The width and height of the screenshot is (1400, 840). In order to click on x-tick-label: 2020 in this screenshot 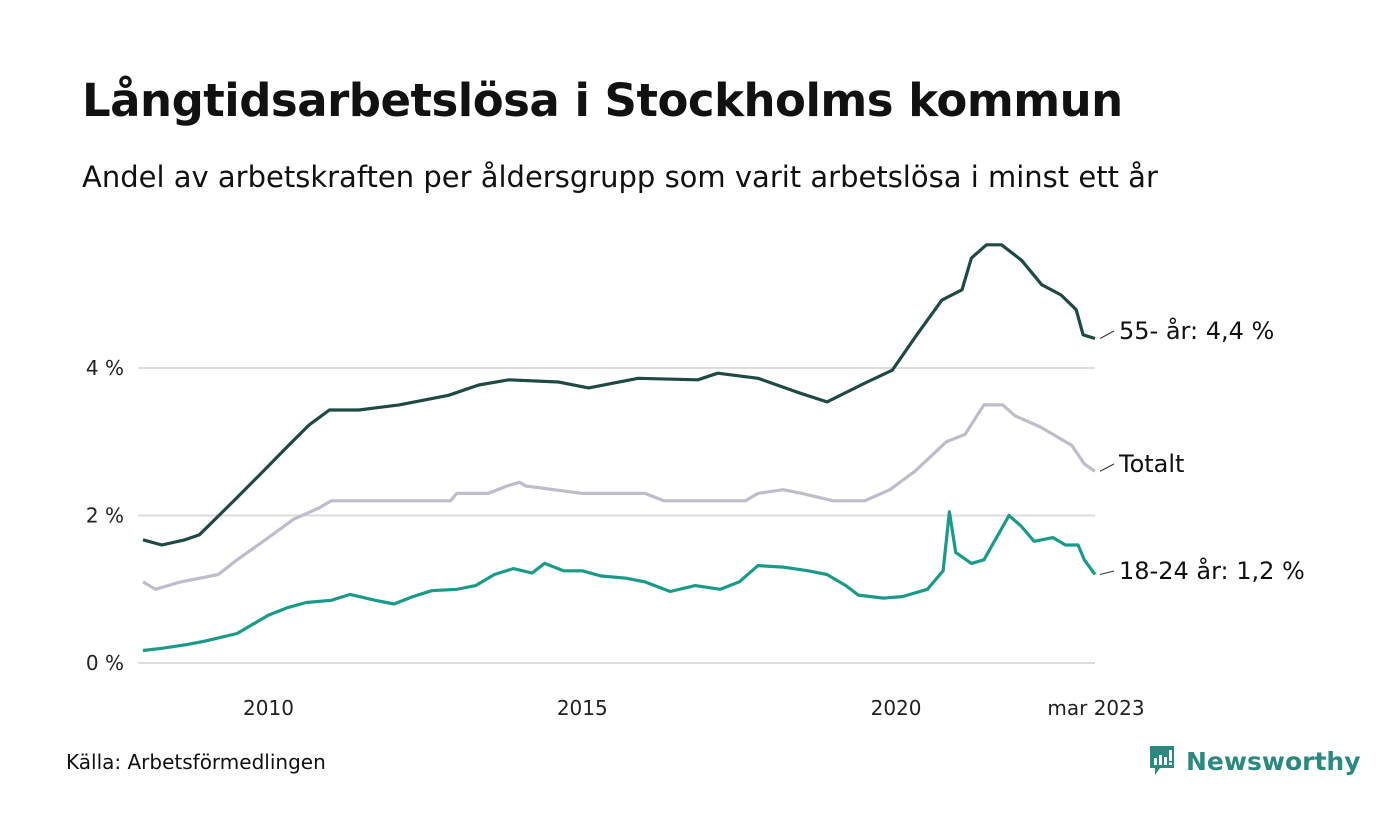, I will do `click(896, 708)`.